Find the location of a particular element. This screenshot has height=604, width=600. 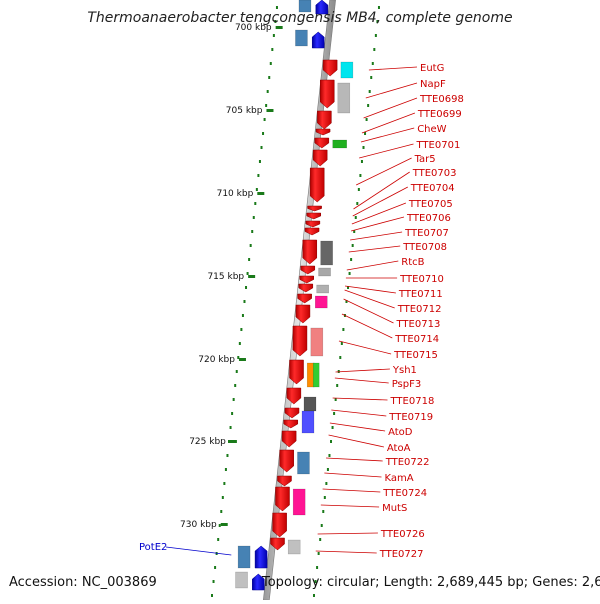

gene-label-chew: CheW is located at coordinates (431, 129).